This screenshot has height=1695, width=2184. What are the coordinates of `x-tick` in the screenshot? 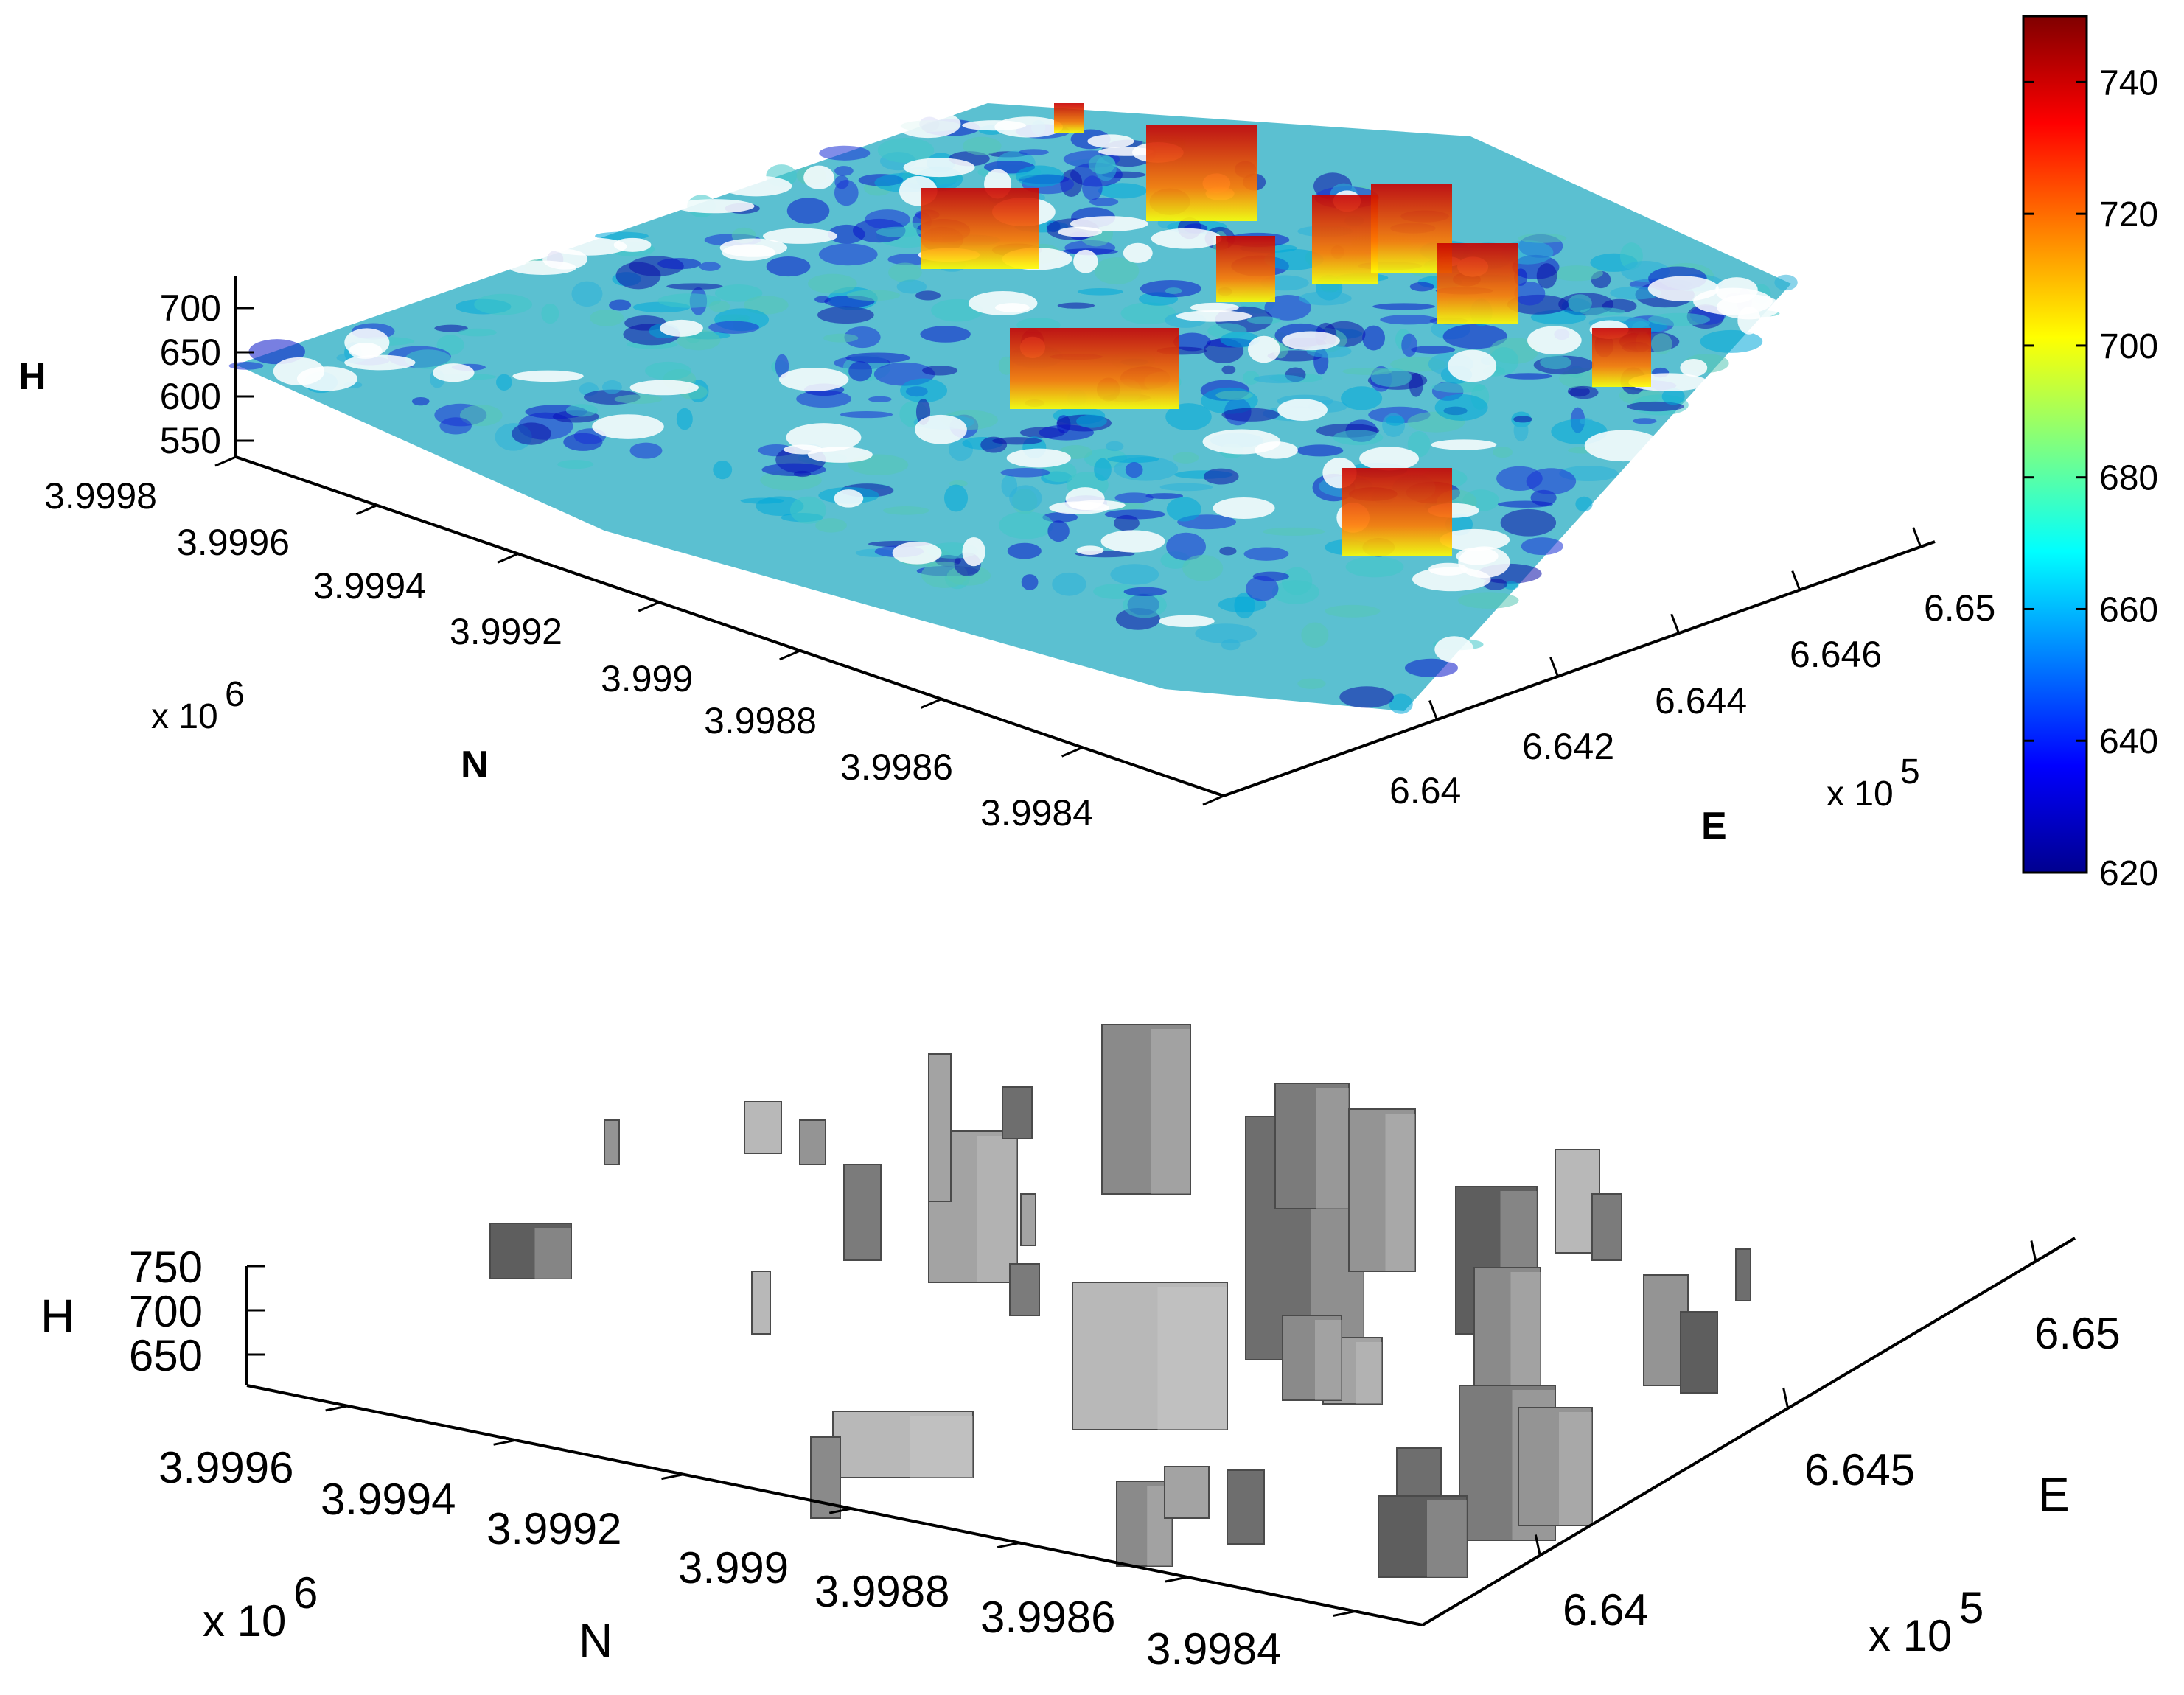 It's located at (1675, 623).